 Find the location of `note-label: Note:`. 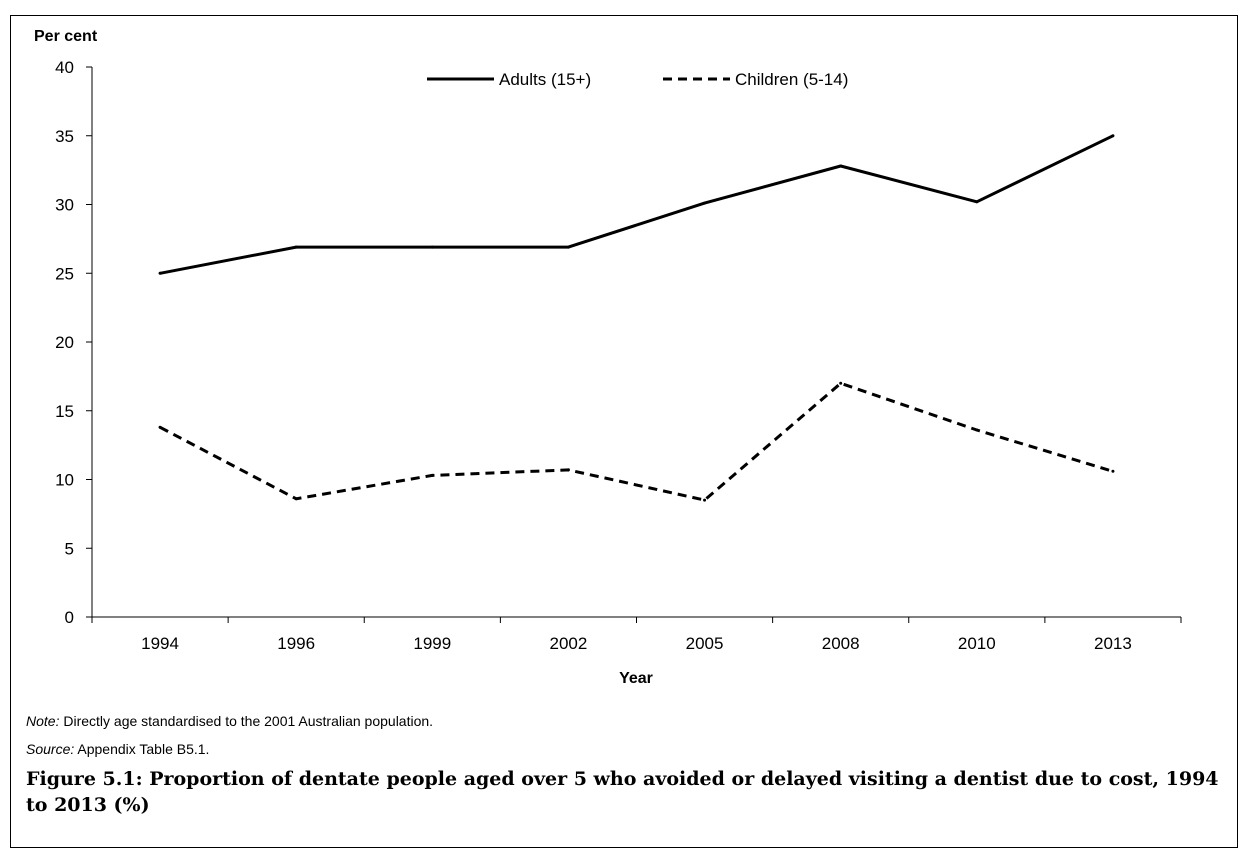

note-label: Note: is located at coordinates (43, 721).